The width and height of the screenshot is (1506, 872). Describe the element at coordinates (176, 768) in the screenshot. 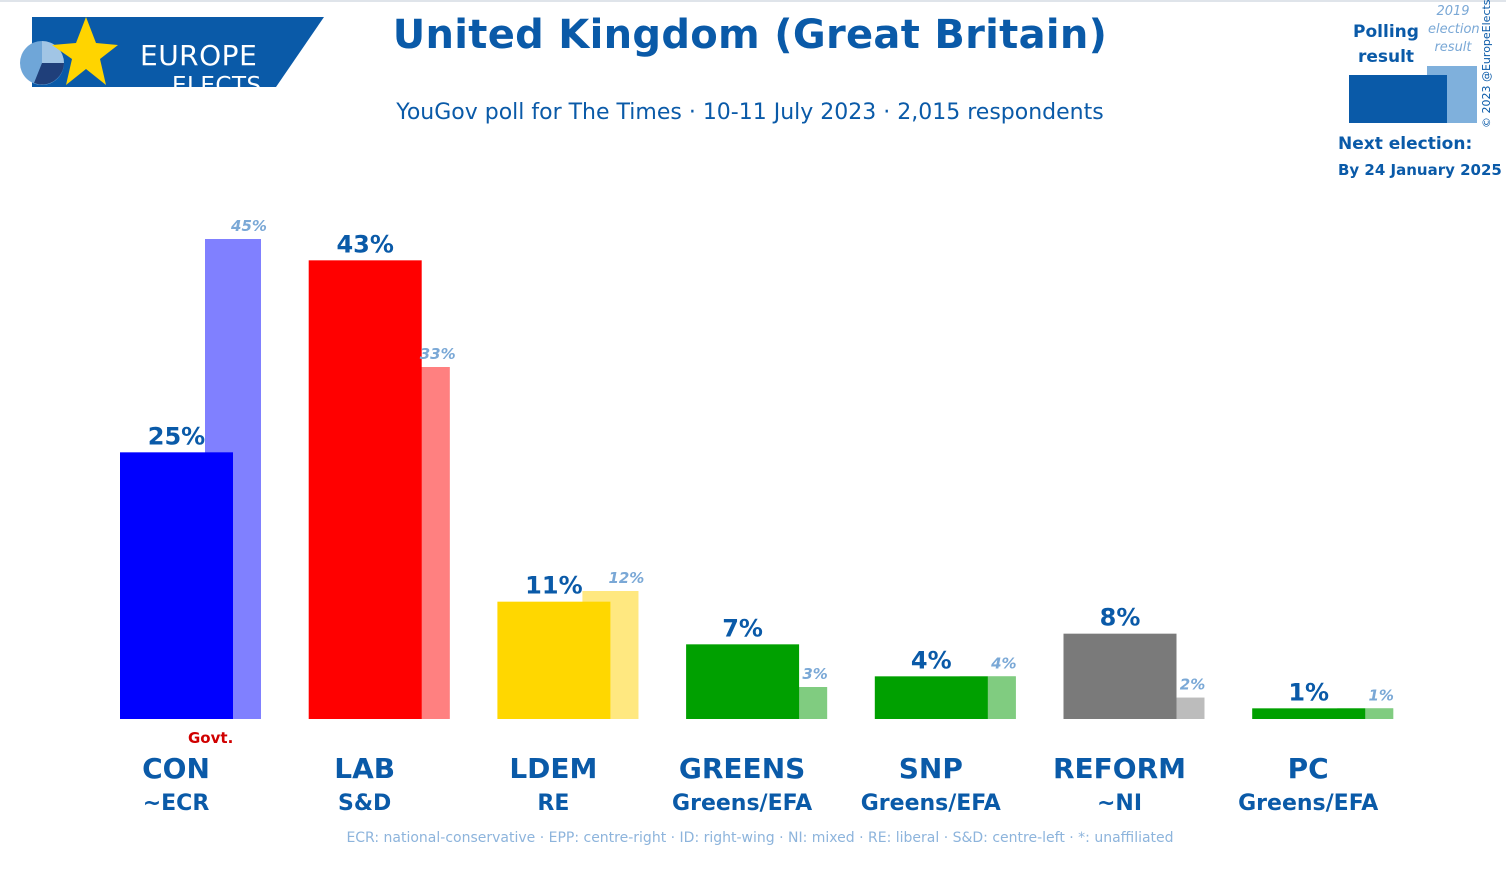

I see `party-name-con: CON` at that location.